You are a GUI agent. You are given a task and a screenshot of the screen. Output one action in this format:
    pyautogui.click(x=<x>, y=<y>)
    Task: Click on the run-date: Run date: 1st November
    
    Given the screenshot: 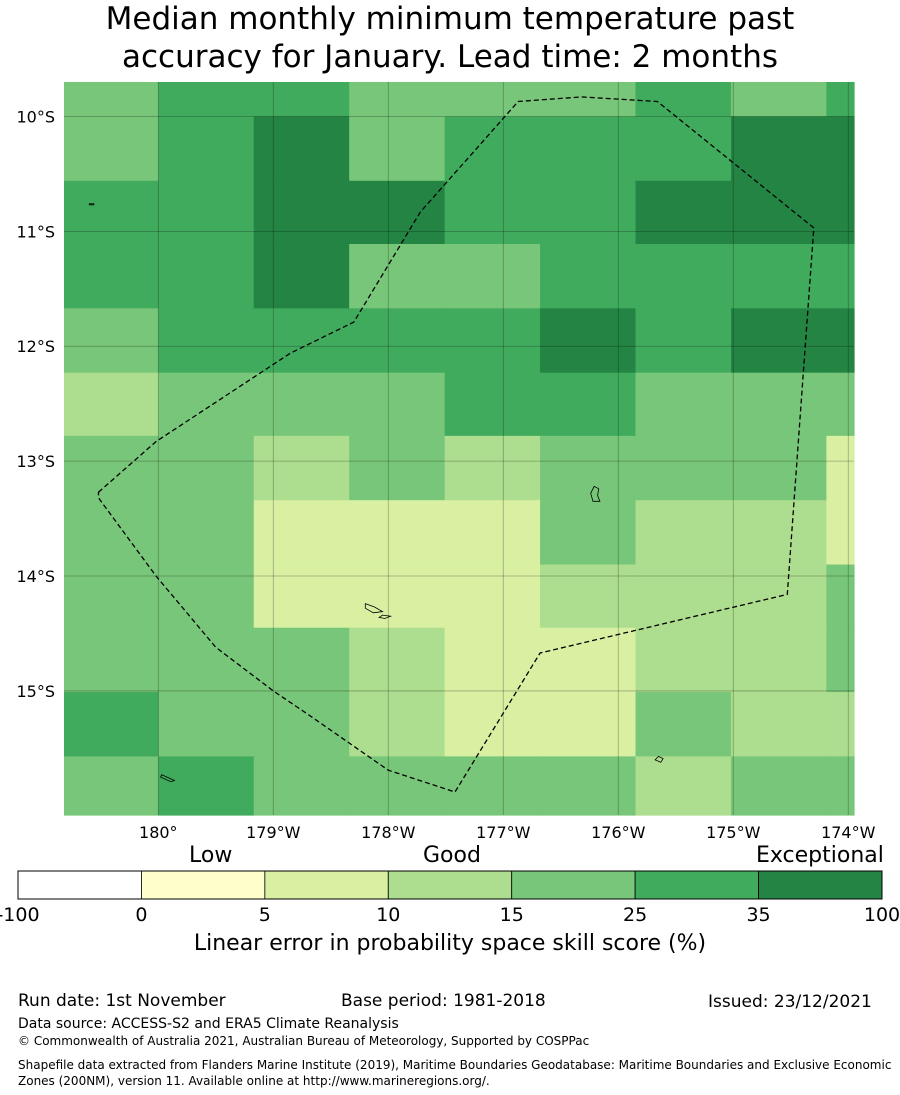 What is the action you would take?
    pyautogui.click(x=122, y=1001)
    